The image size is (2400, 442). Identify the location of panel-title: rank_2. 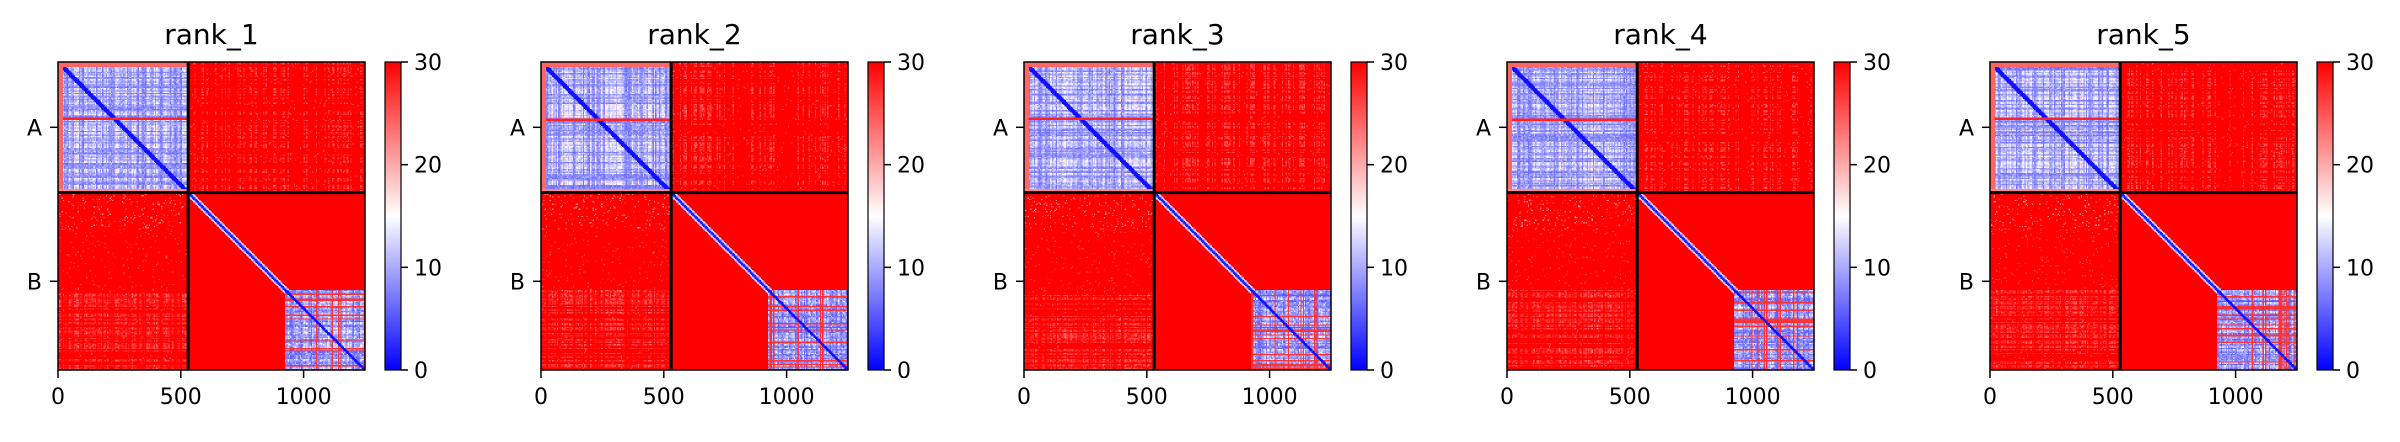
(694, 34).